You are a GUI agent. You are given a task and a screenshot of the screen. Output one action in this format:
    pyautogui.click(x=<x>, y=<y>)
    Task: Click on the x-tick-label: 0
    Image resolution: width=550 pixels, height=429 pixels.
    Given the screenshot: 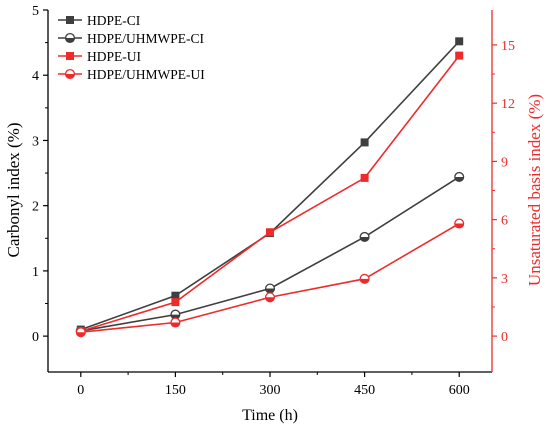 What is the action you would take?
    pyautogui.click(x=80, y=390)
    